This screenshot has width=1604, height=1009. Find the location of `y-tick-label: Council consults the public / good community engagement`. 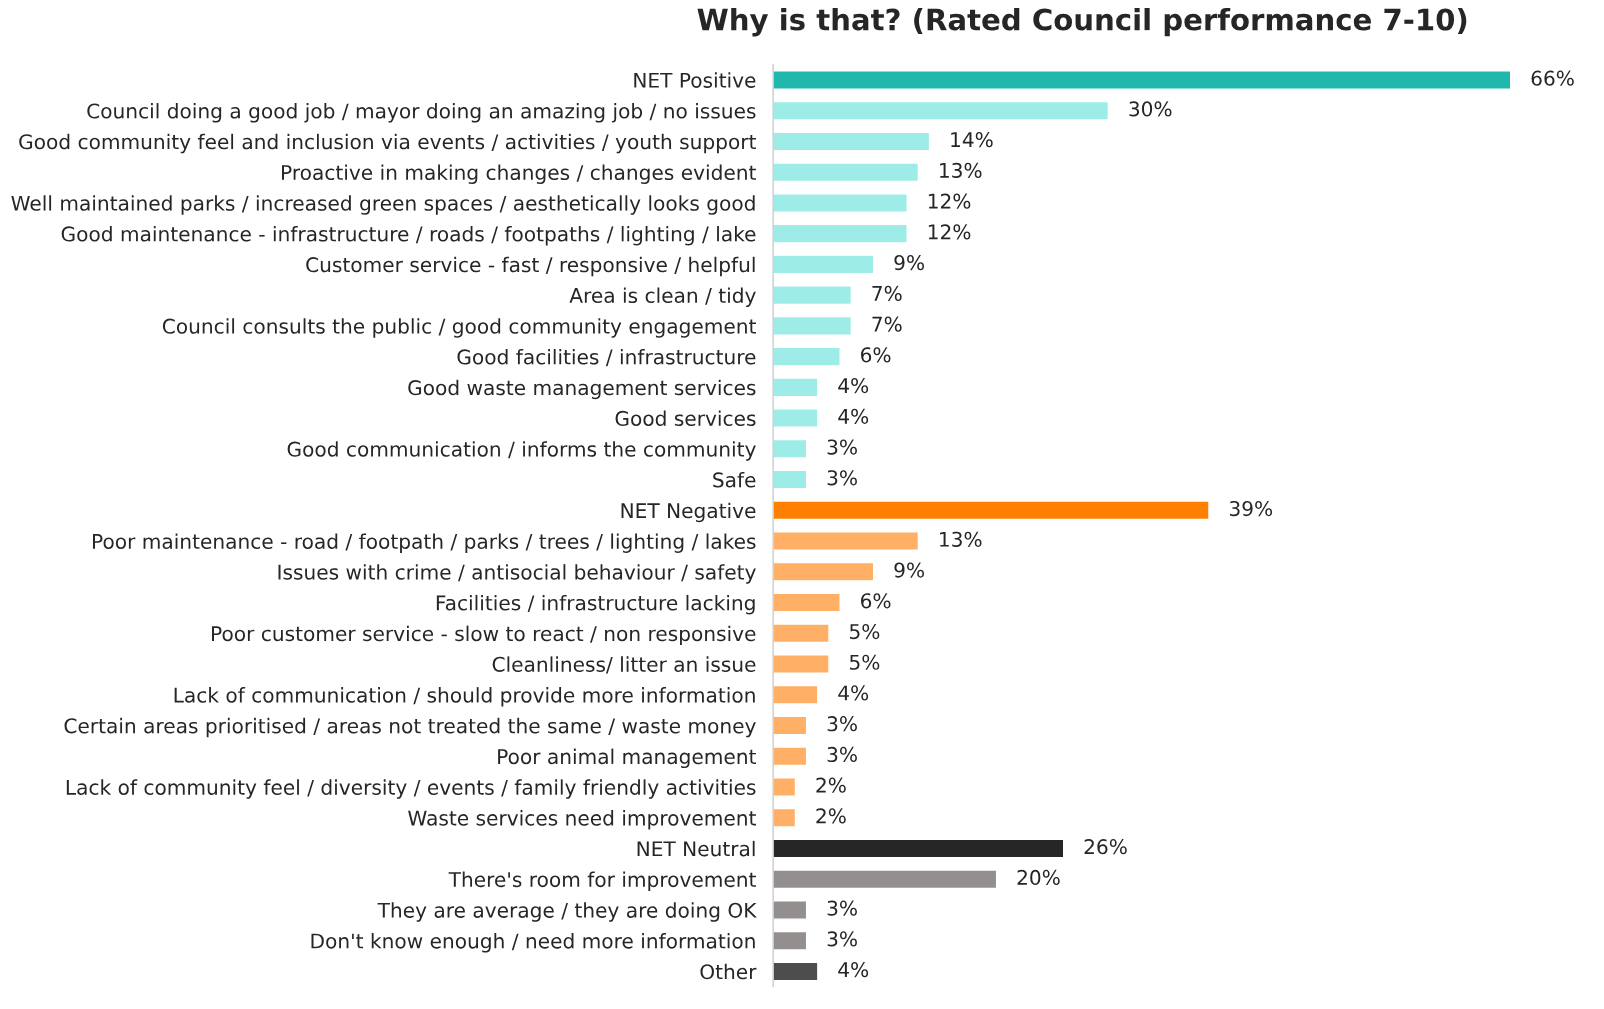

y-tick-label: Council consults the public / good community engagement is located at coordinates (459, 328).